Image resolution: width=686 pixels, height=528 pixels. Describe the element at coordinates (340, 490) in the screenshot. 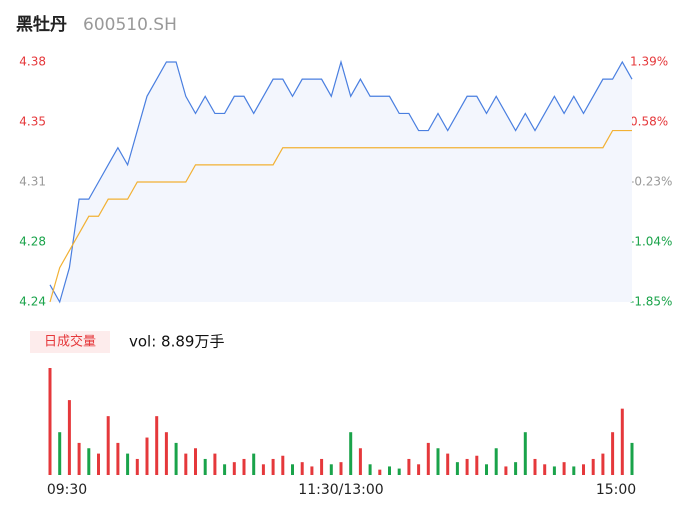

I see `x-tick-label: 11:30/13:00` at that location.